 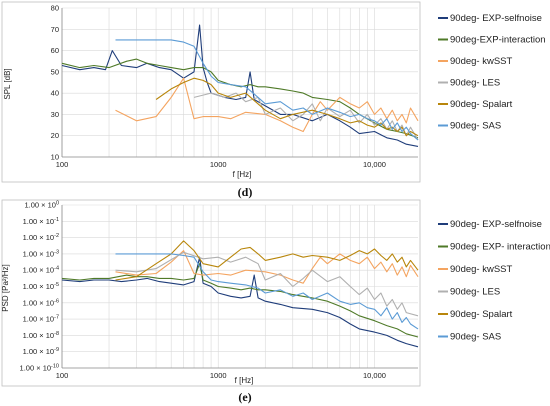 I want to click on y-tick-label: 1.00 × 10-5, so click(x=41, y=286).